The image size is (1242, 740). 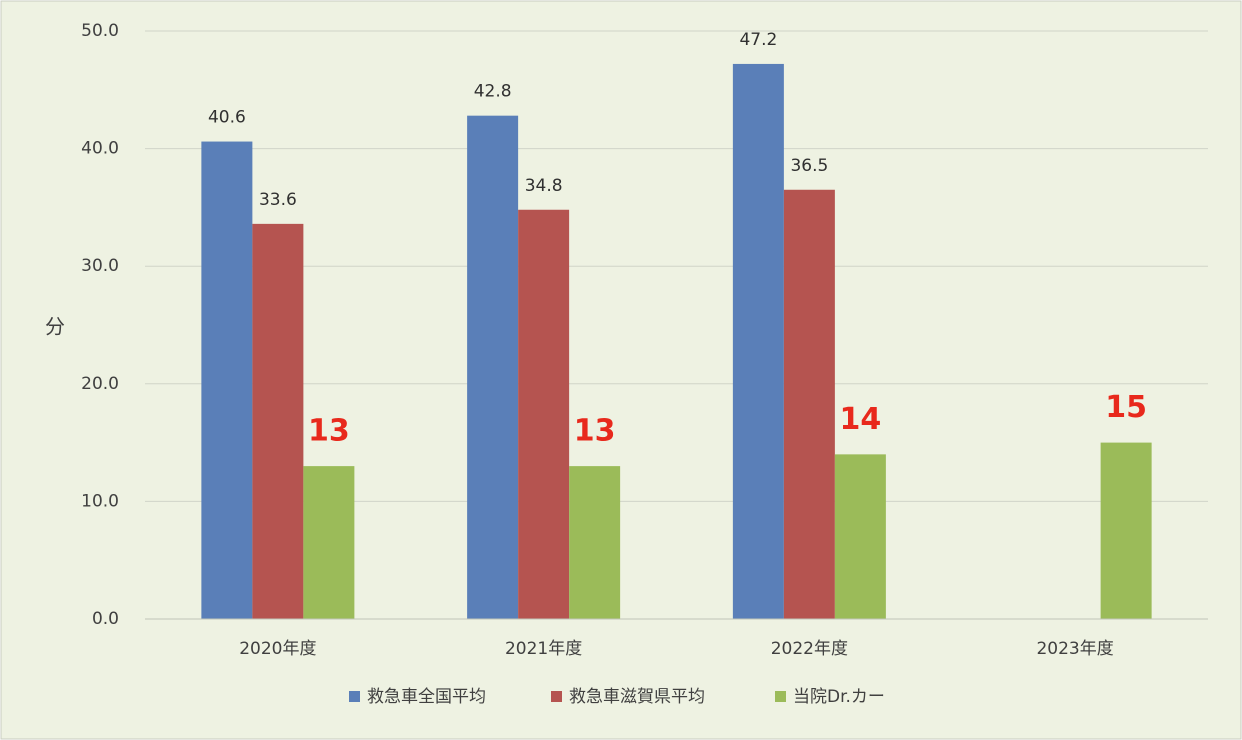 I want to click on value-label: 40.6, so click(x=227, y=118).